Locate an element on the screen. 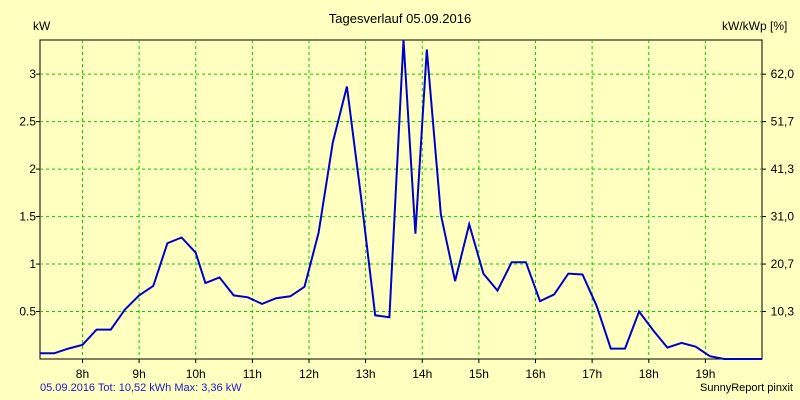 The width and height of the screenshot is (800, 400). y-tick-label-left: 0.5 is located at coordinates (27, 312).